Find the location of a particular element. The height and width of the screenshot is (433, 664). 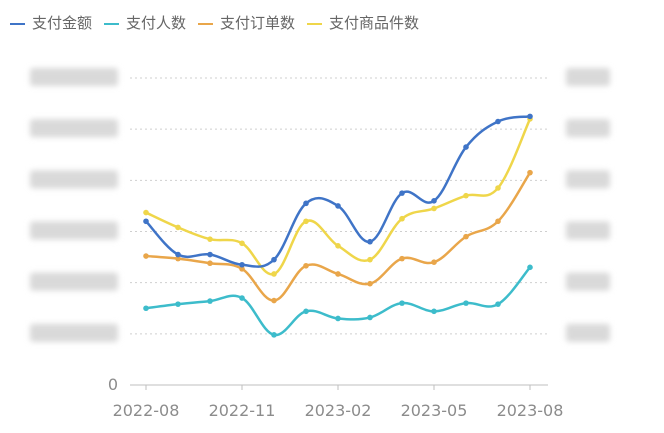

legend-item-pay-amount: 支付金额 is located at coordinates (51, 22).